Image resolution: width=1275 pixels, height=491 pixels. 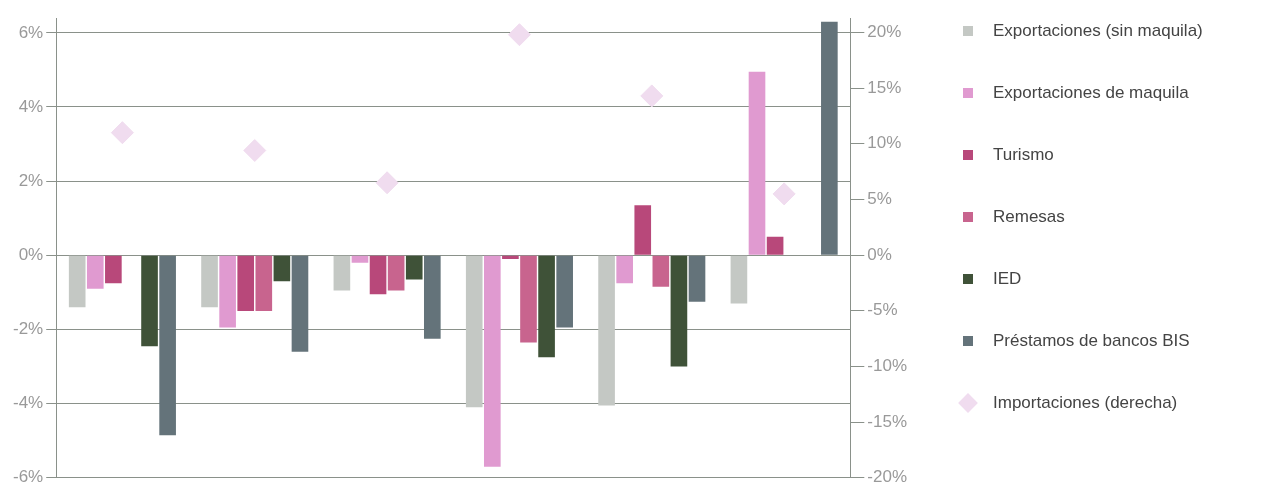 I want to click on y-tick-label: 6%, so click(x=31, y=32).